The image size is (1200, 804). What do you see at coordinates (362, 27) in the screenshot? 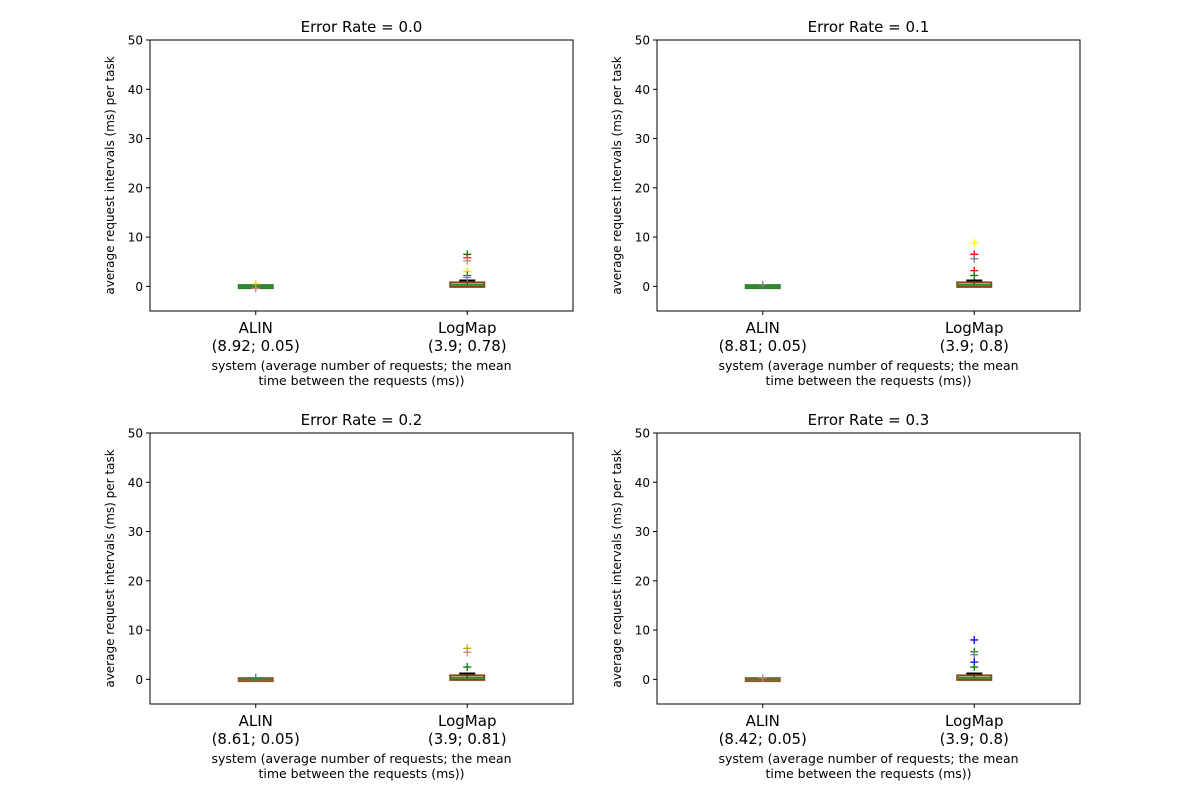
I see `subplot-title: Error Rate = 0.0` at bounding box center [362, 27].